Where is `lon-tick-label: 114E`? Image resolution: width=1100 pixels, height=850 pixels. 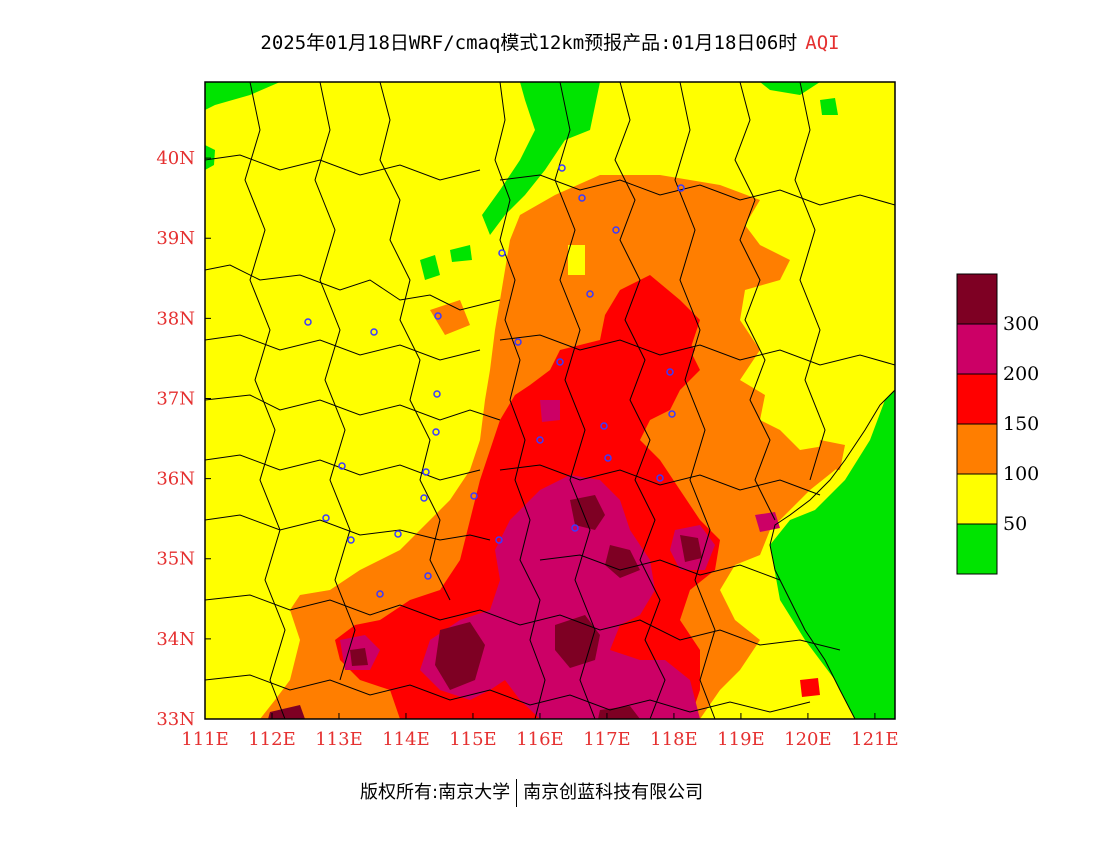 lon-tick-label: 114E is located at coordinates (406, 739).